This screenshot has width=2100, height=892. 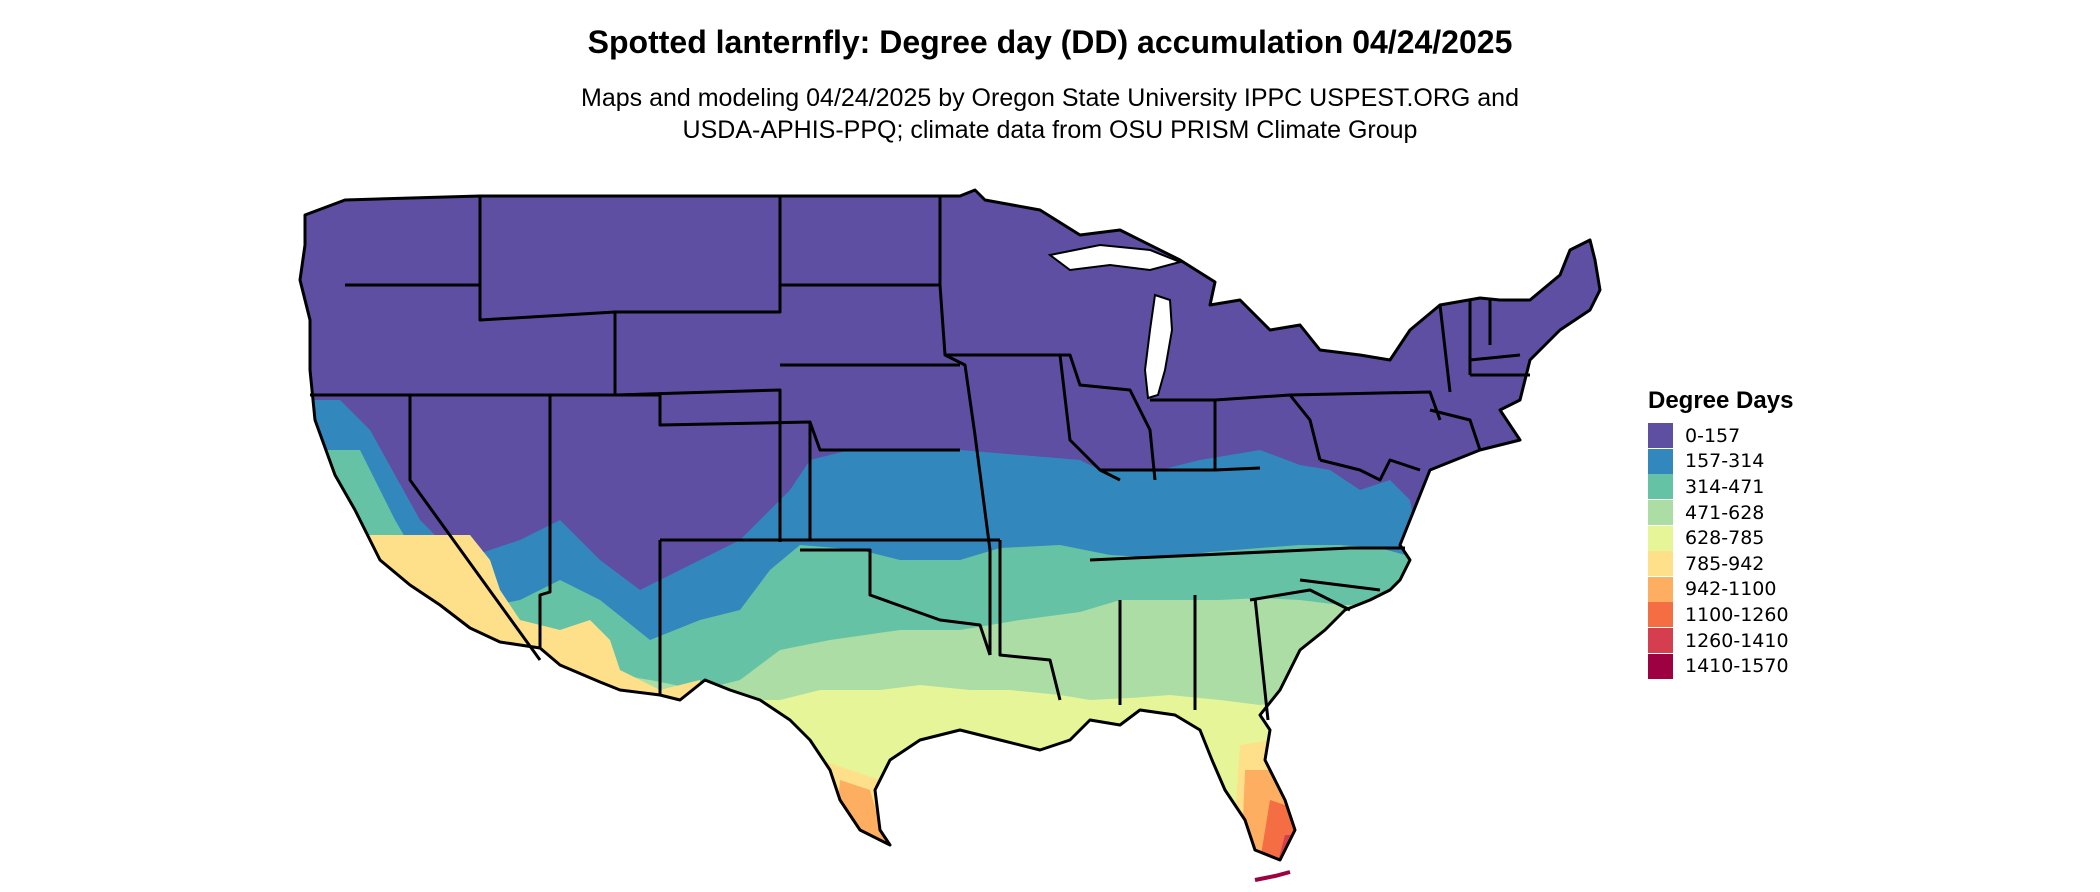 I want to click on legend-item: 471-628, so click(x=1720, y=513).